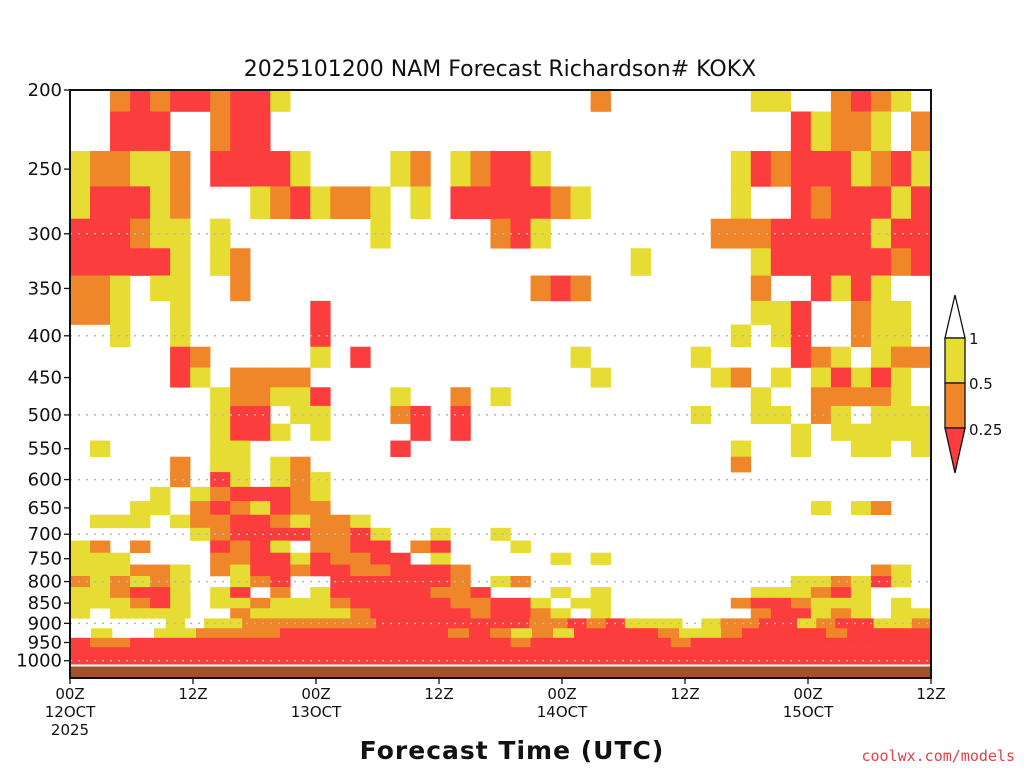  Describe the element at coordinates (70, 712) in the screenshot. I see `x-tick-label: 12OCT` at that location.